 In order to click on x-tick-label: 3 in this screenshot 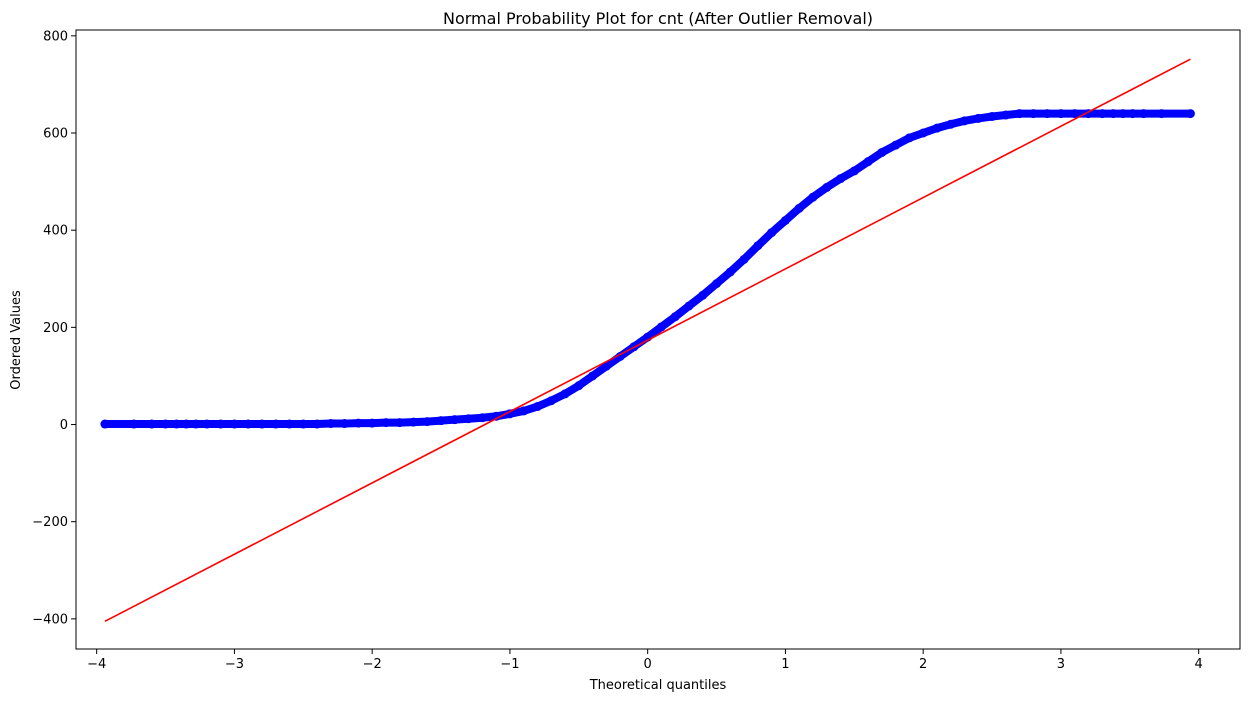, I will do `click(1061, 664)`.